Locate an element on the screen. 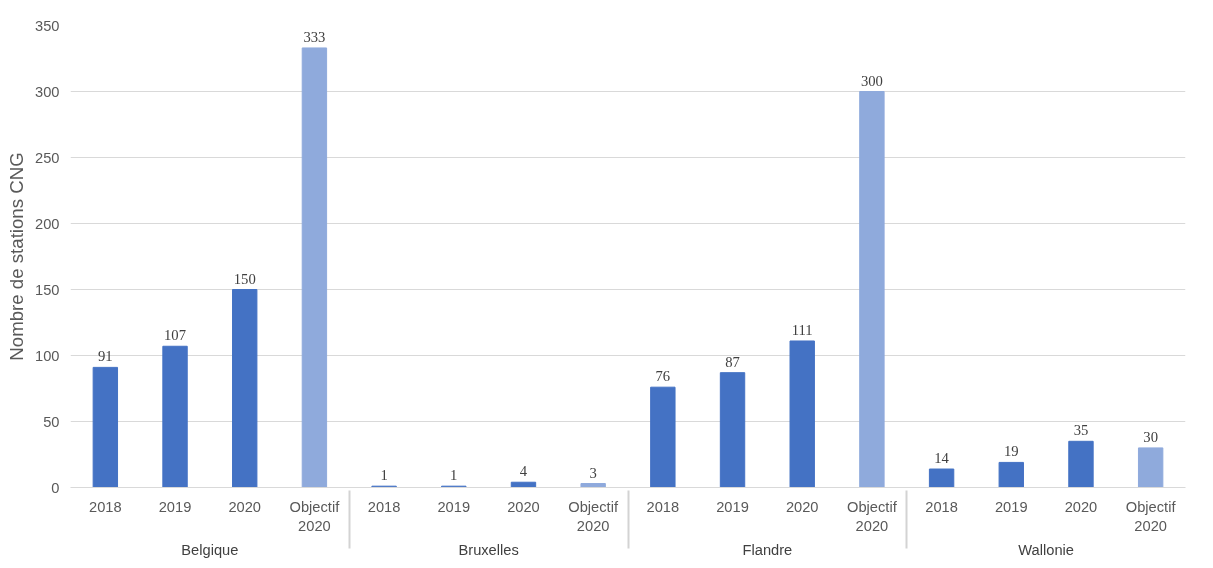 This screenshot has width=1213, height=568. y-tick-label: 300 is located at coordinates (47, 91).